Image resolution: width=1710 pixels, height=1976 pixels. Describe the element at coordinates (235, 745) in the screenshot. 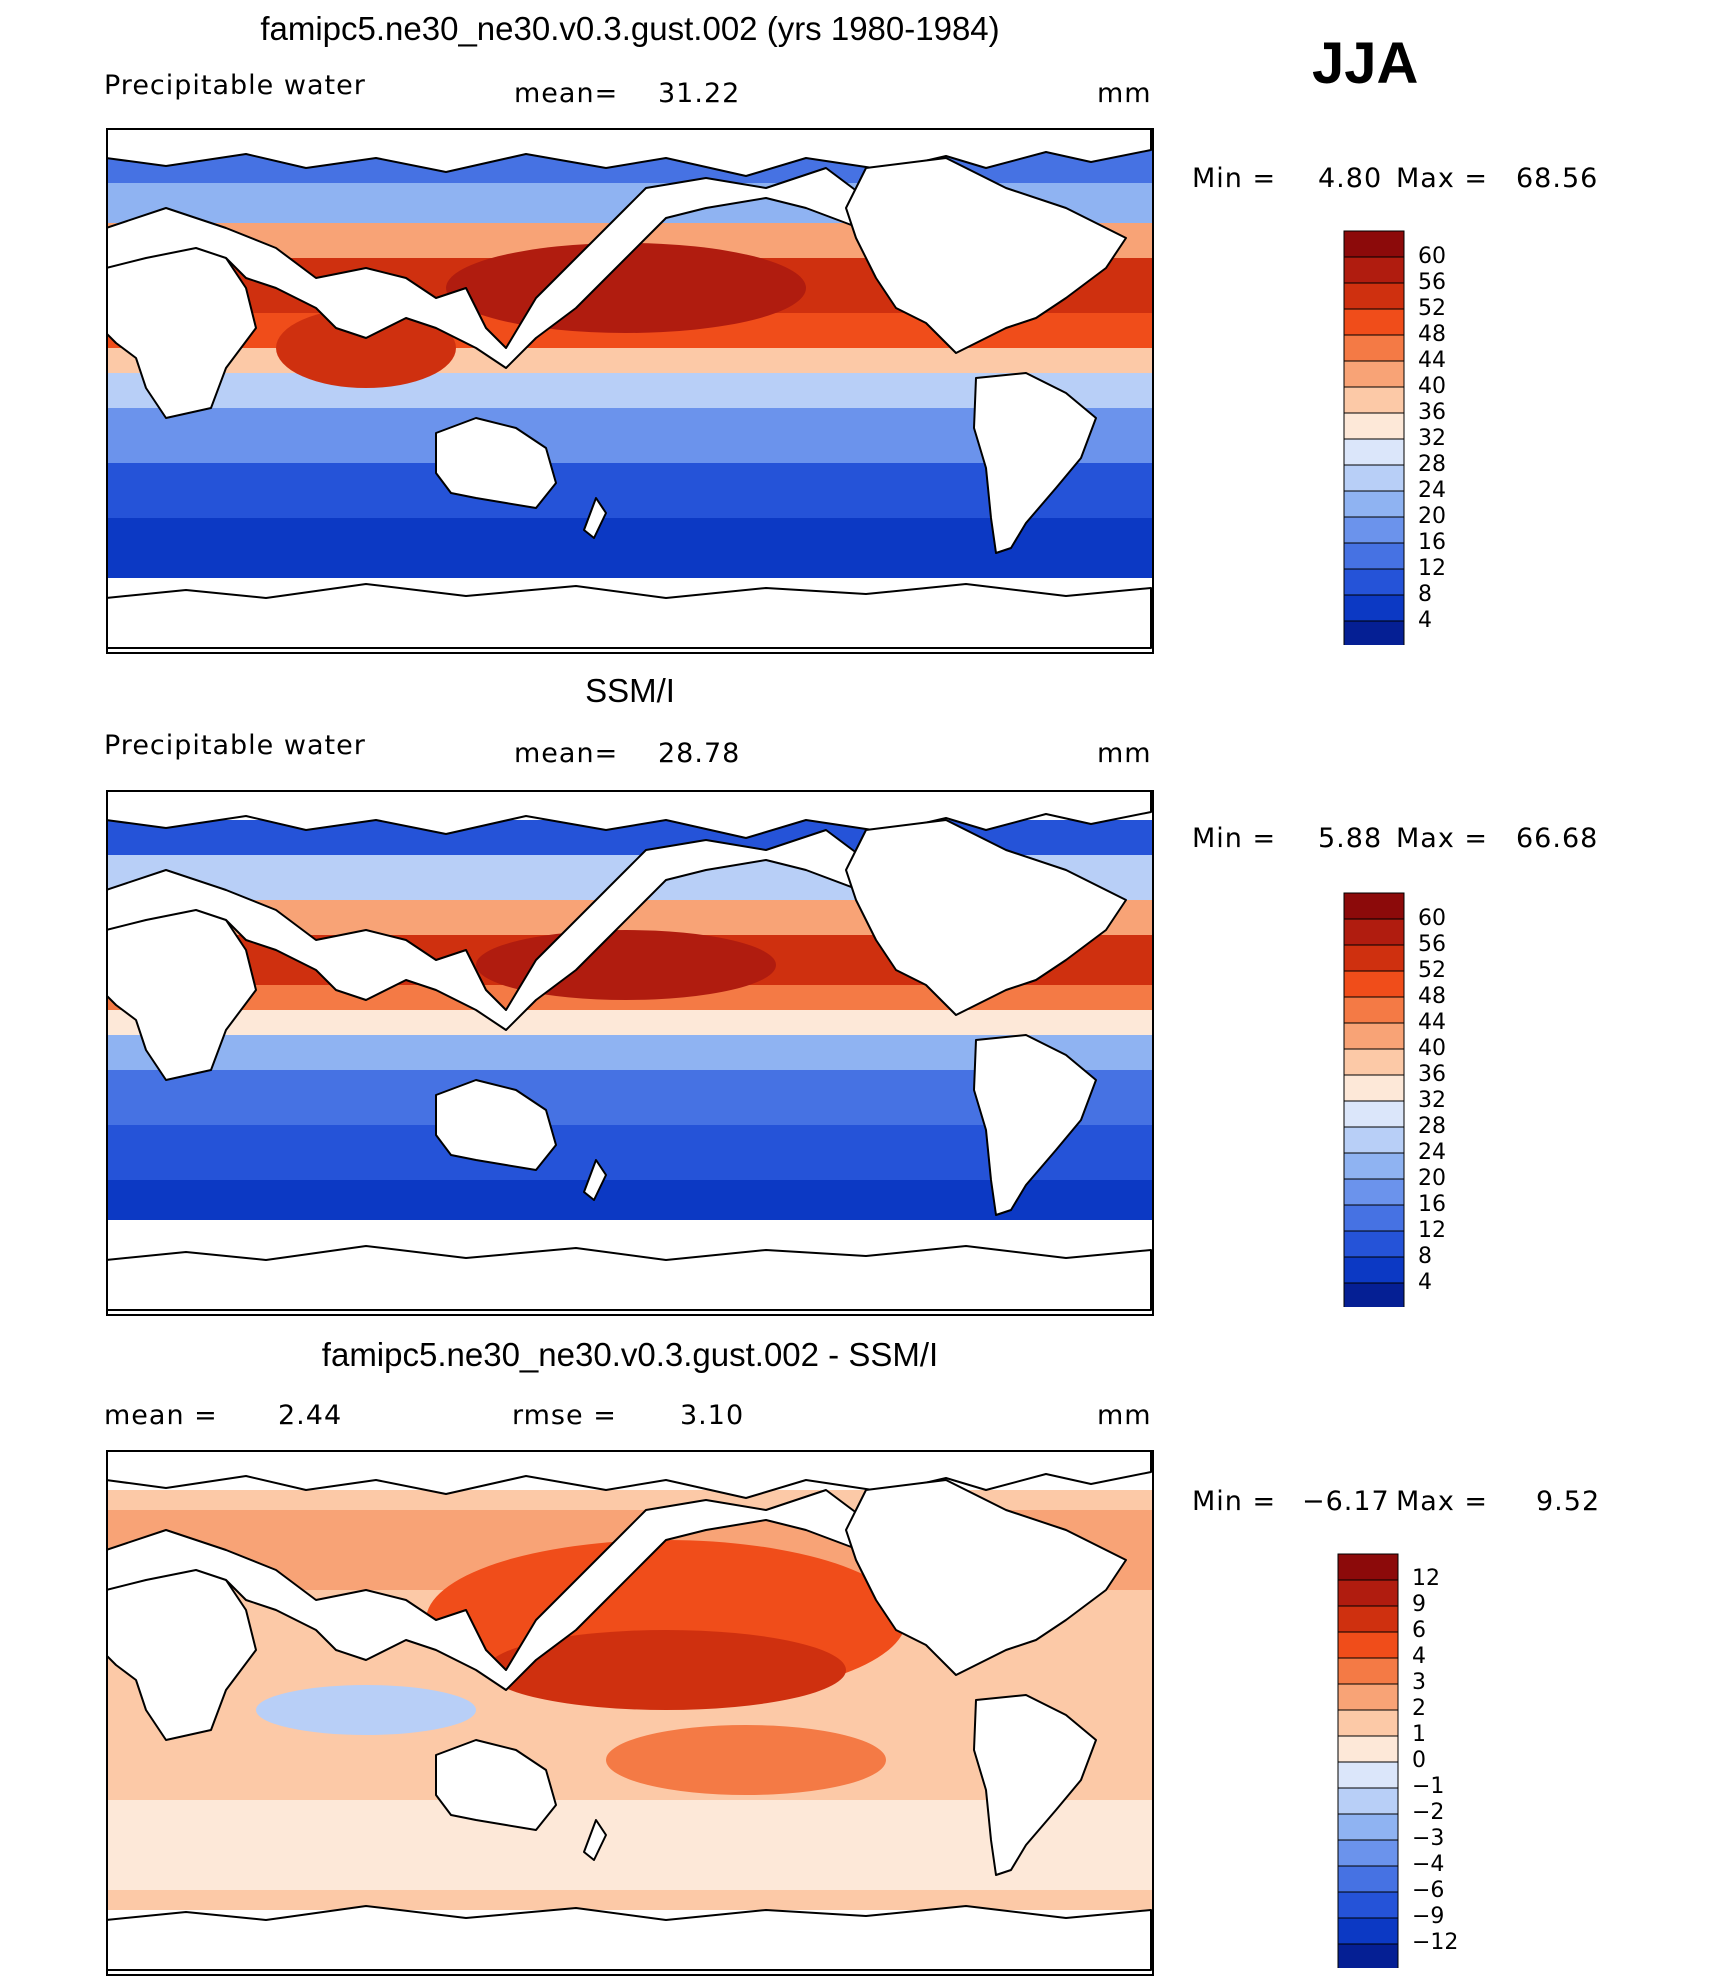

I see `variable-label-obs: Precipitable water` at that location.